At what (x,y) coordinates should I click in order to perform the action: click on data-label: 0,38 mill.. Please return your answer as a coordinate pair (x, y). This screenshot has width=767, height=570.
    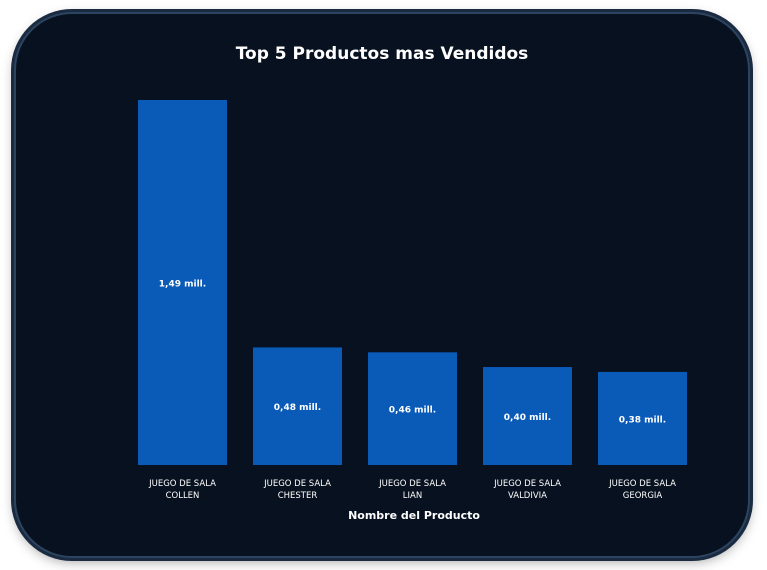
    Looking at the image, I should click on (642, 420).